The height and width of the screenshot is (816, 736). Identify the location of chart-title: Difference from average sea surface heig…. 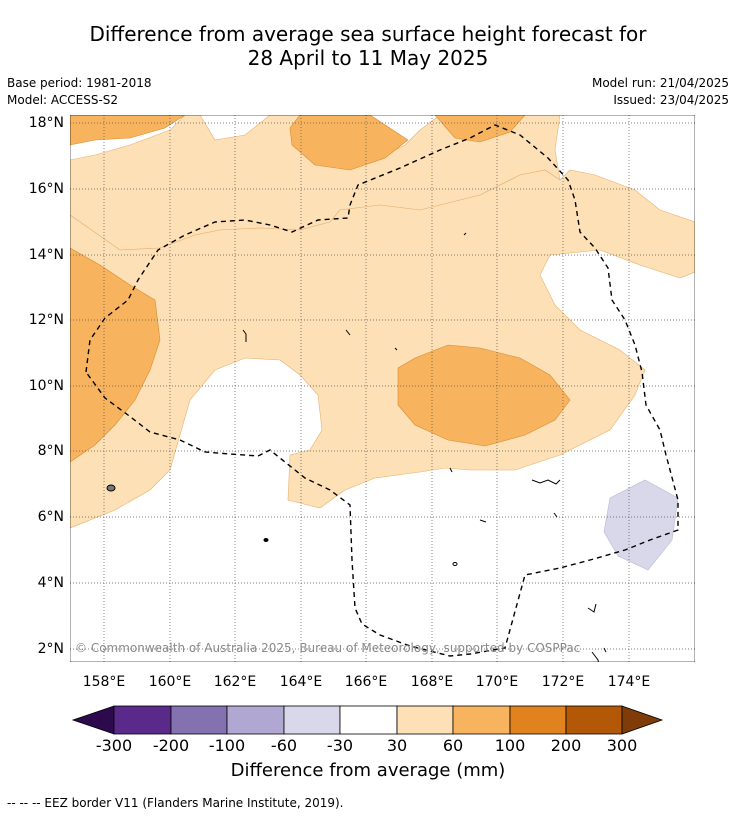
(368, 46).